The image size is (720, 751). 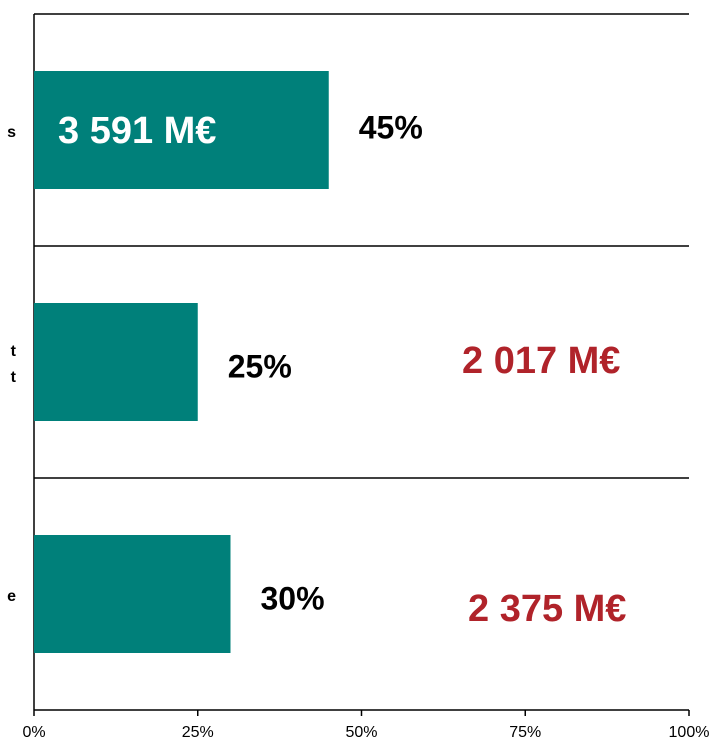 I want to click on value-label: 45%, so click(x=391, y=127).